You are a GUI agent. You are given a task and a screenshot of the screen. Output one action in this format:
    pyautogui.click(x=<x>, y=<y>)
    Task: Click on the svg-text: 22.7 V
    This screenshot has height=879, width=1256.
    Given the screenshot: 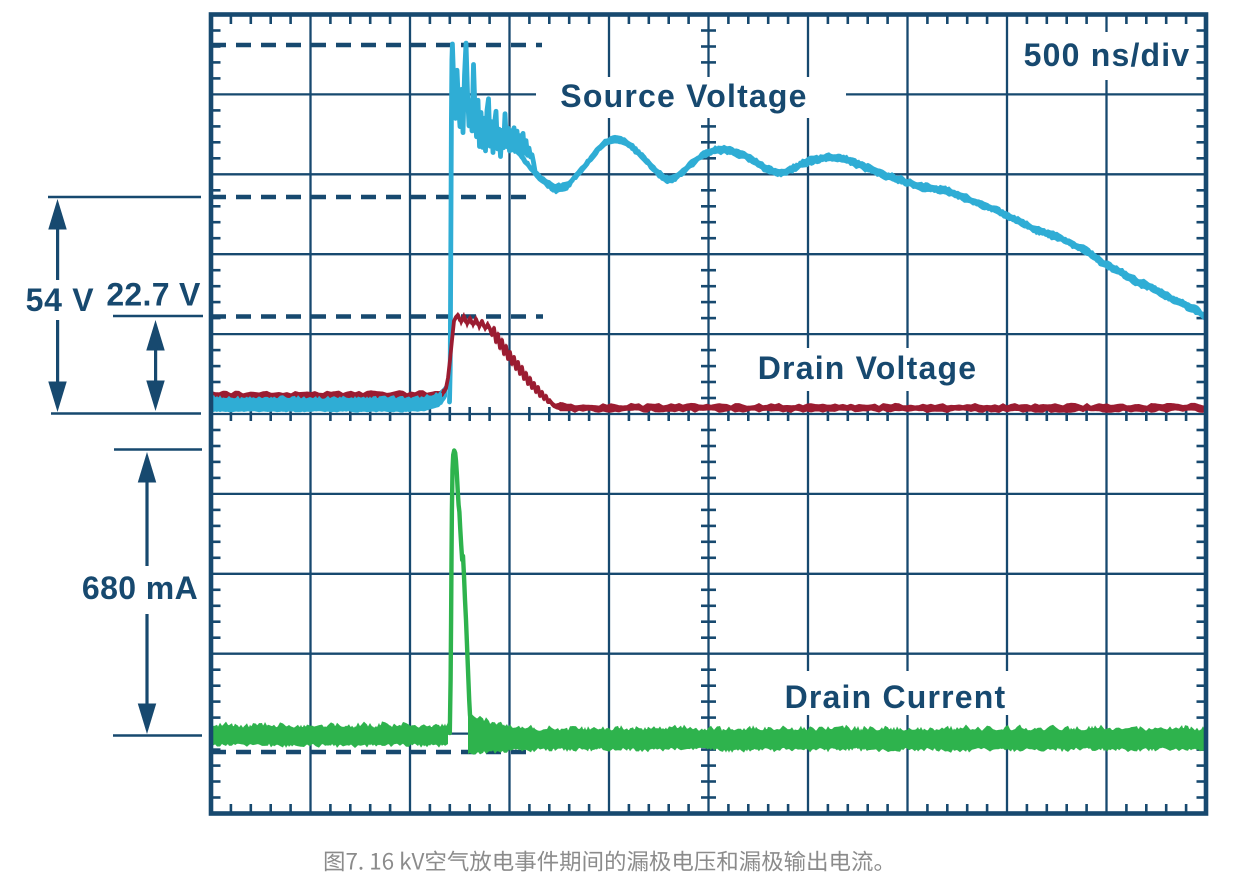 What is the action you would take?
    pyautogui.click(x=153, y=295)
    